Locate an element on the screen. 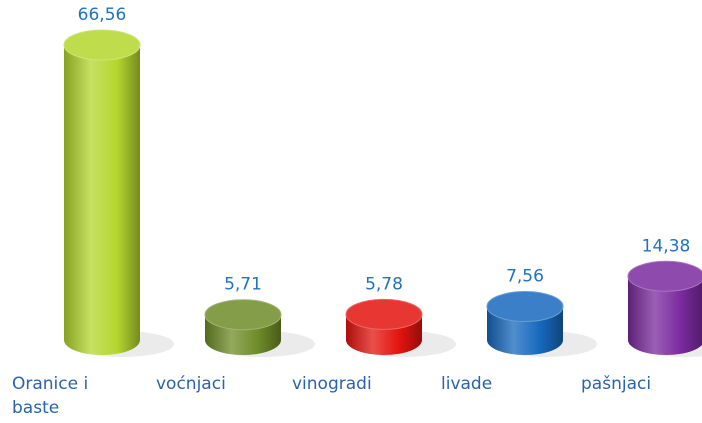 The width and height of the screenshot is (702, 423). category-label: Oranice i baste is located at coordinates (50, 396).